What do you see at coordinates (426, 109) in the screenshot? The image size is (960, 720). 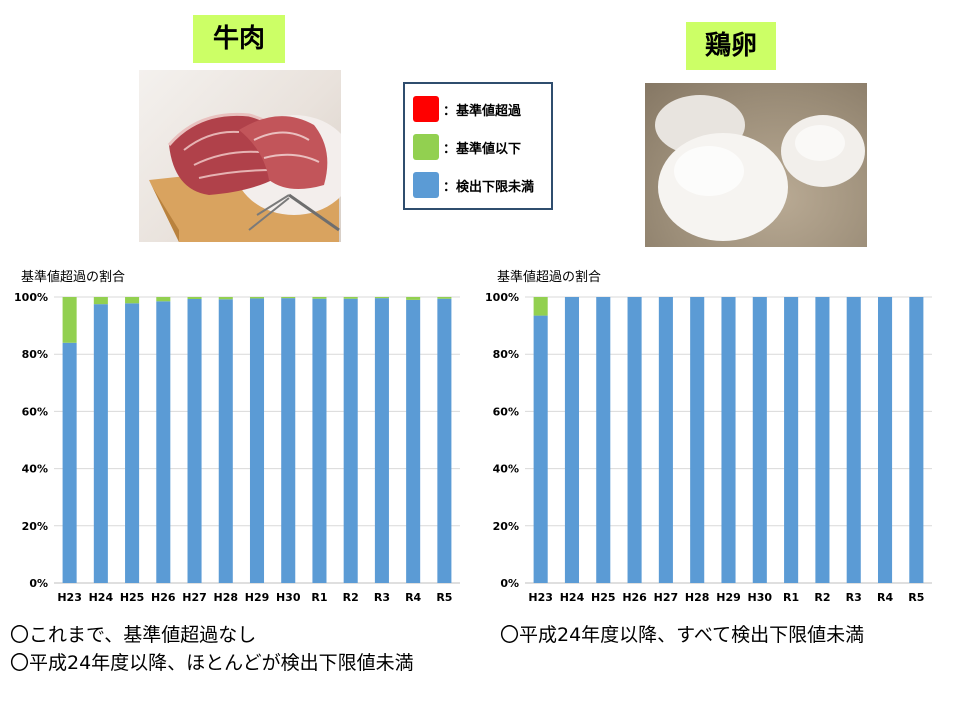 I see `legend-swatch-exceed` at bounding box center [426, 109].